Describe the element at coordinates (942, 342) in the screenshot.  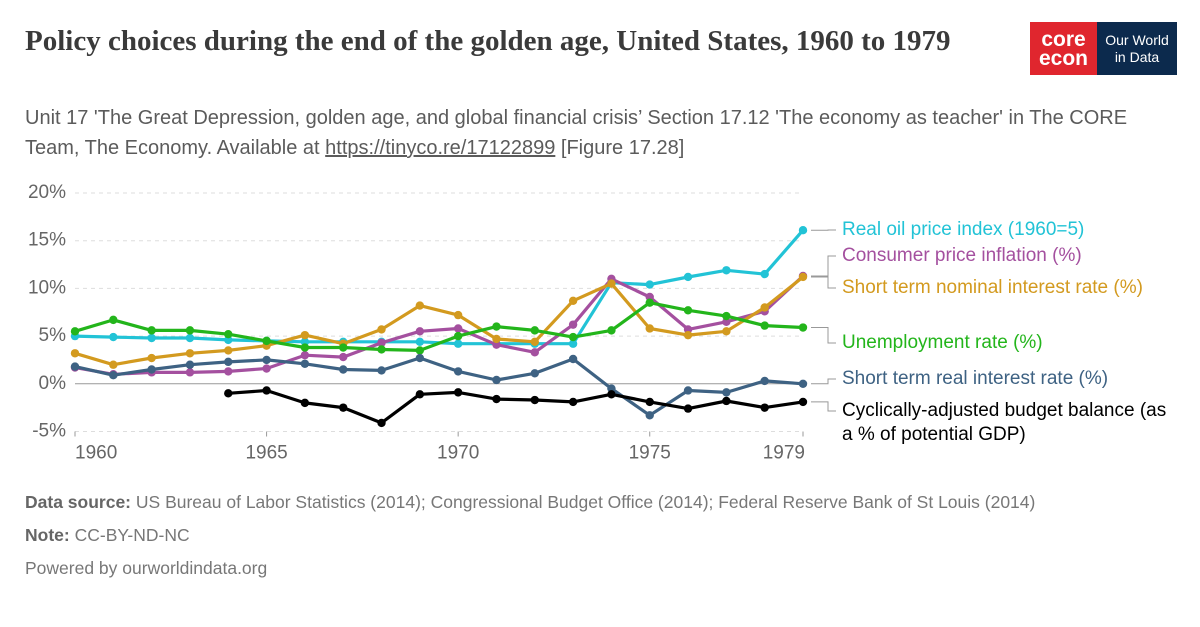
I see `legend-label: Unemployment rate (%)` at that location.